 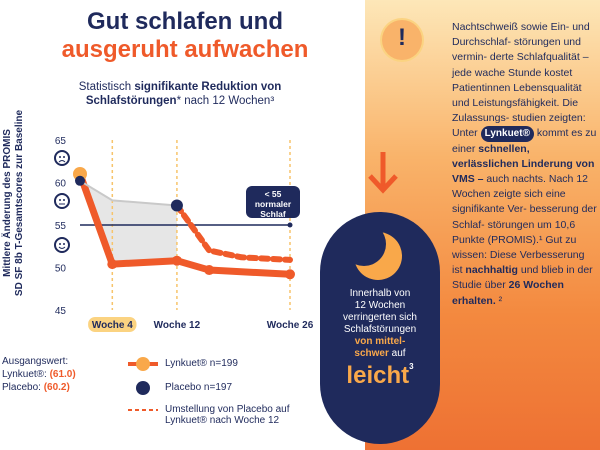 I want to click on exclamation-icon: !, so click(x=402, y=40).